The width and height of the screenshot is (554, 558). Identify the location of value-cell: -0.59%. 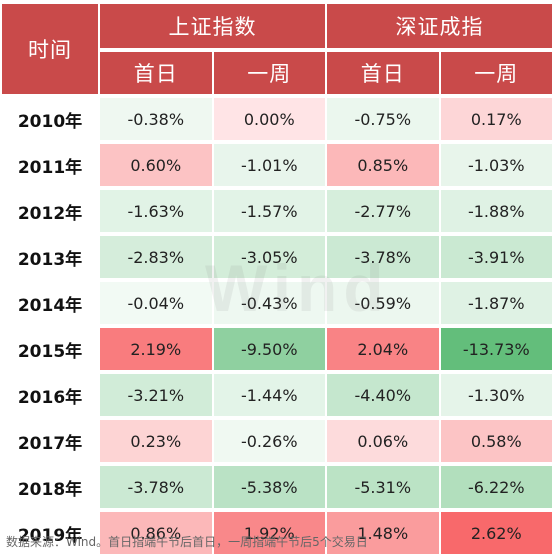
(383, 303).